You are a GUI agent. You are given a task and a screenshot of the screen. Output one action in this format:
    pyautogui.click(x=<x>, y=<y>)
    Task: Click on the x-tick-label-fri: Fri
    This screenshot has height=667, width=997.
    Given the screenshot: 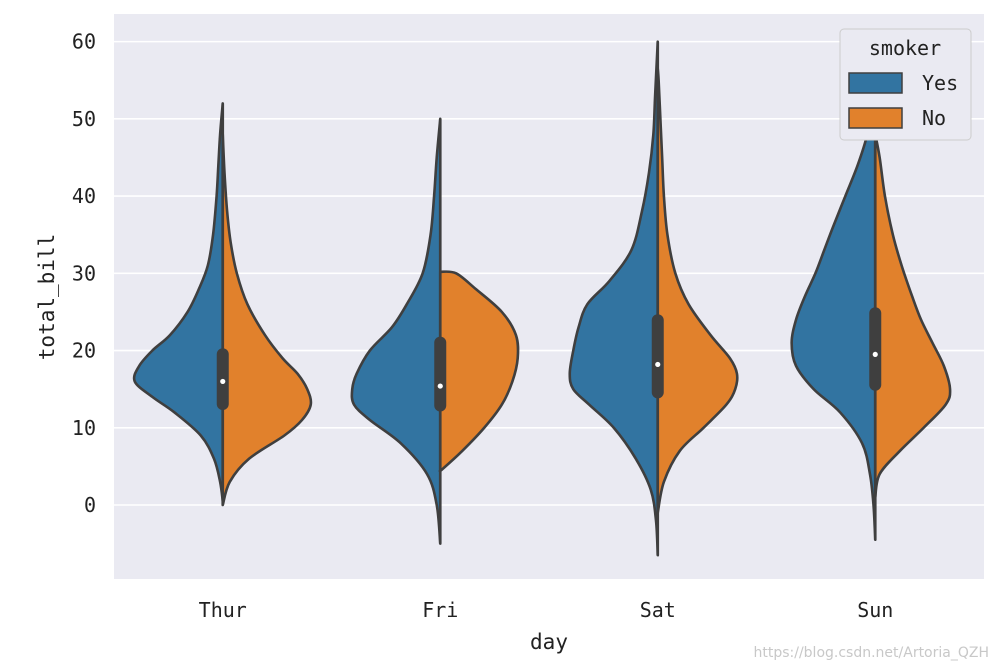 What is the action you would take?
    pyautogui.click(x=440, y=610)
    